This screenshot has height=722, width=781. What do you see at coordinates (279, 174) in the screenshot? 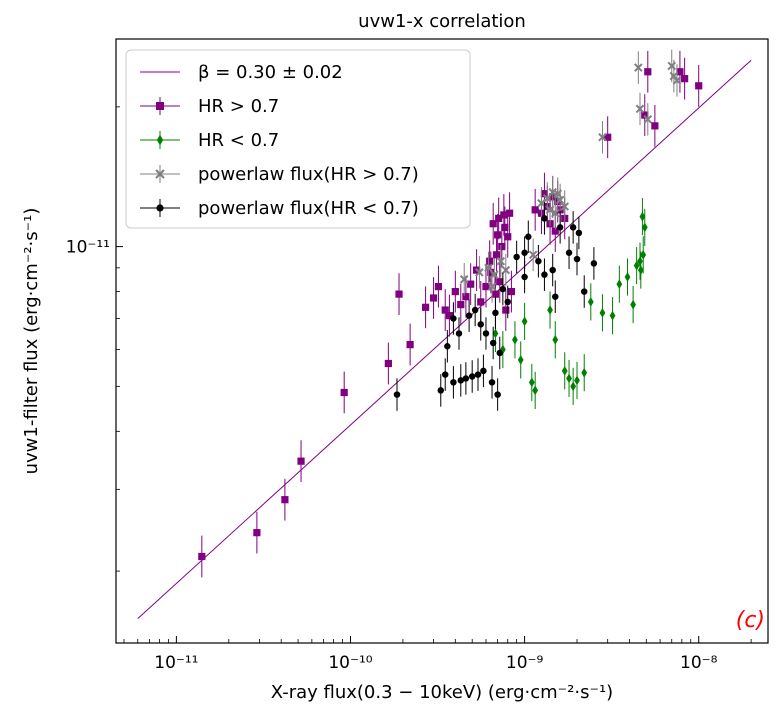
I see `legend-entry-3: powerlaw flux(HR > 0.7)` at bounding box center [279, 174].